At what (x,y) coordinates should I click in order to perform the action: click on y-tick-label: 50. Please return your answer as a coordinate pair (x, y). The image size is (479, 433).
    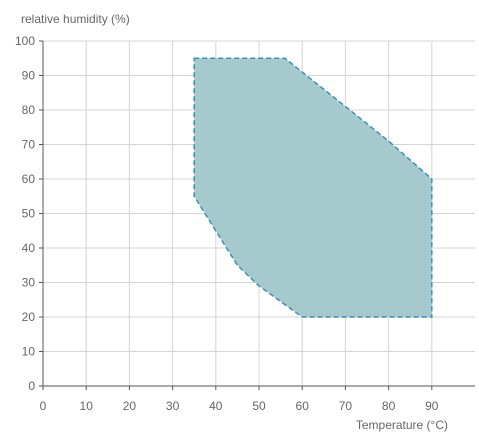
    Looking at the image, I should click on (29, 214).